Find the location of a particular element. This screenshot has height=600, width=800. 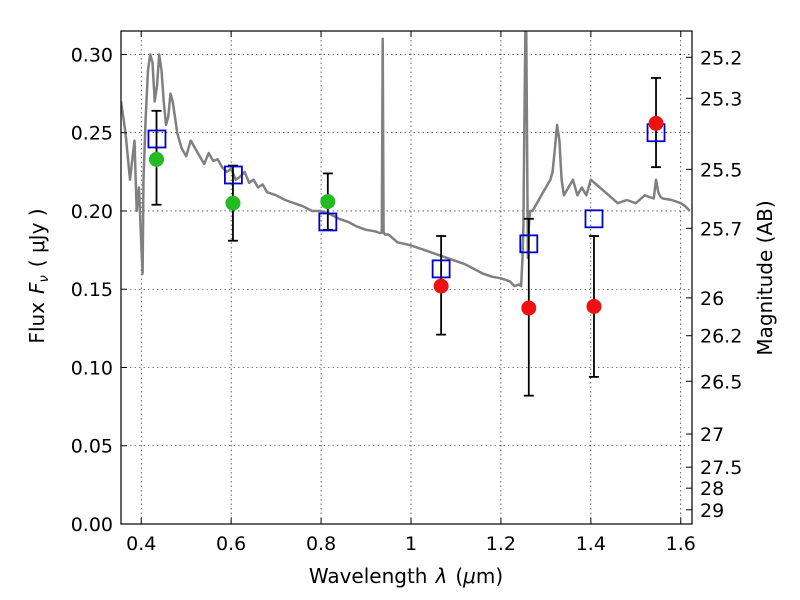

y2-tick-label: 26.2 is located at coordinates (721, 337).